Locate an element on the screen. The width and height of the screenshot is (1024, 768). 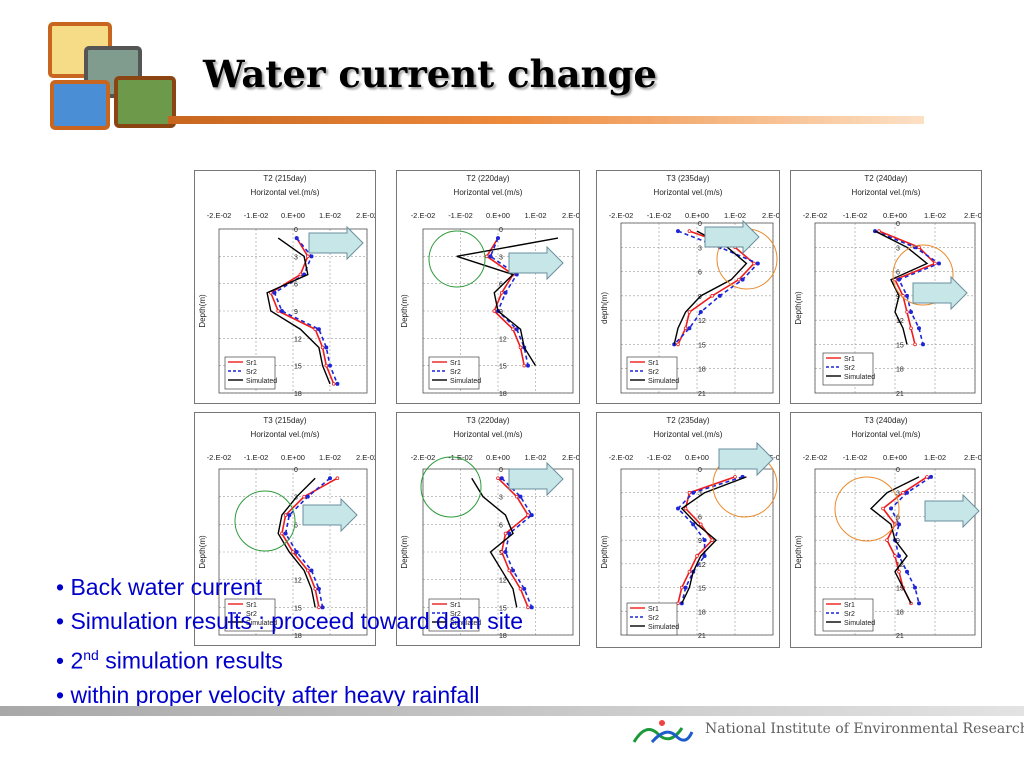
highlight-circle is located at coordinates (867, 509).